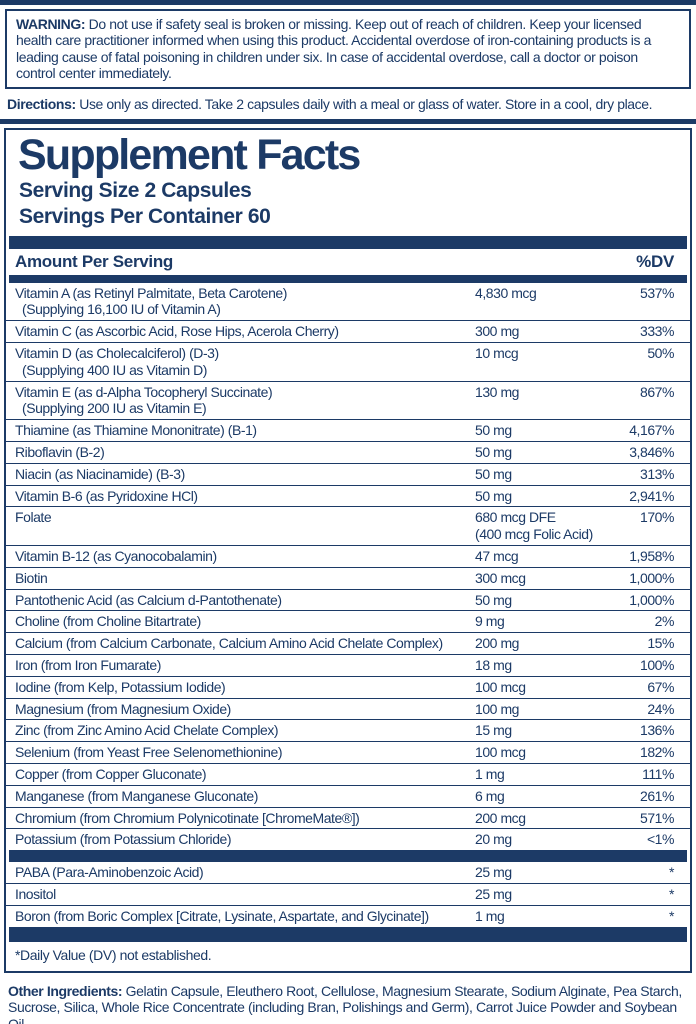  I want to click on nutrient-amount: 20 mg, so click(493, 839).